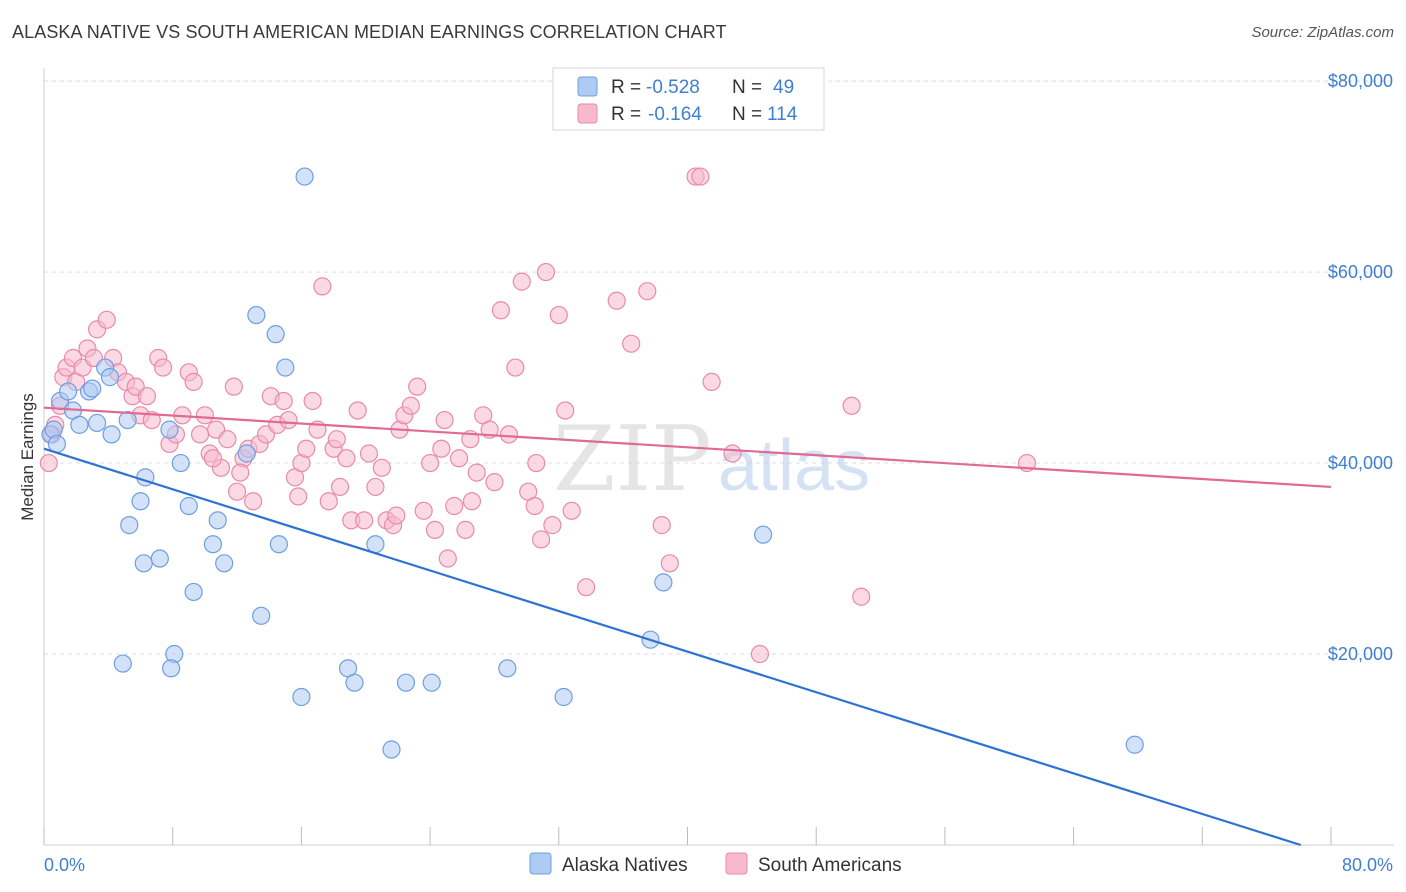  What do you see at coordinates (688, 99) in the screenshot?
I see `correlation-legend: R = -0.528 N = 49 R = -0.164 N = 114` at bounding box center [688, 99].